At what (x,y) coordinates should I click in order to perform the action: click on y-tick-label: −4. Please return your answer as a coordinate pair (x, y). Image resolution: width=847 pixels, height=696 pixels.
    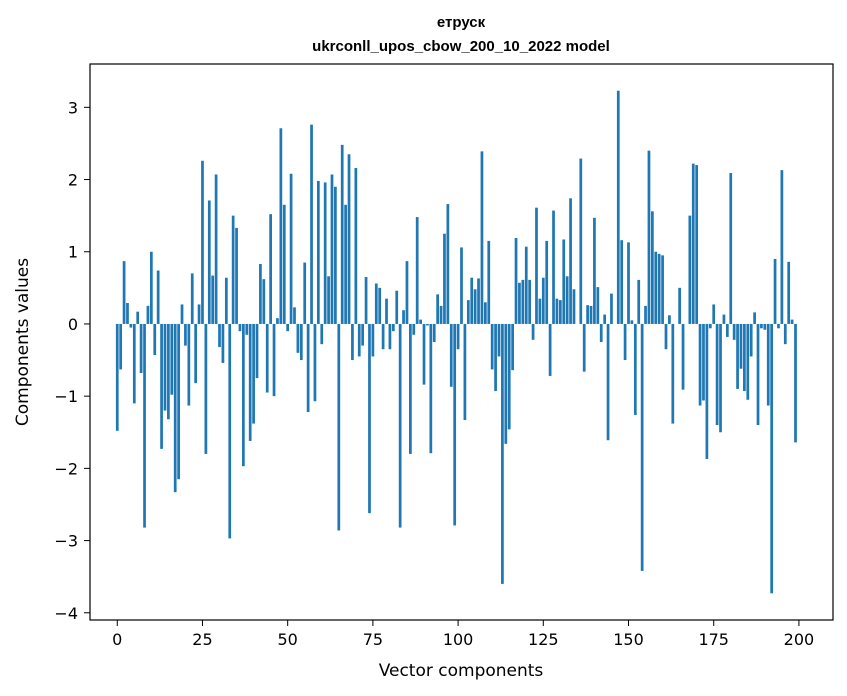
    Looking at the image, I should click on (66, 613).